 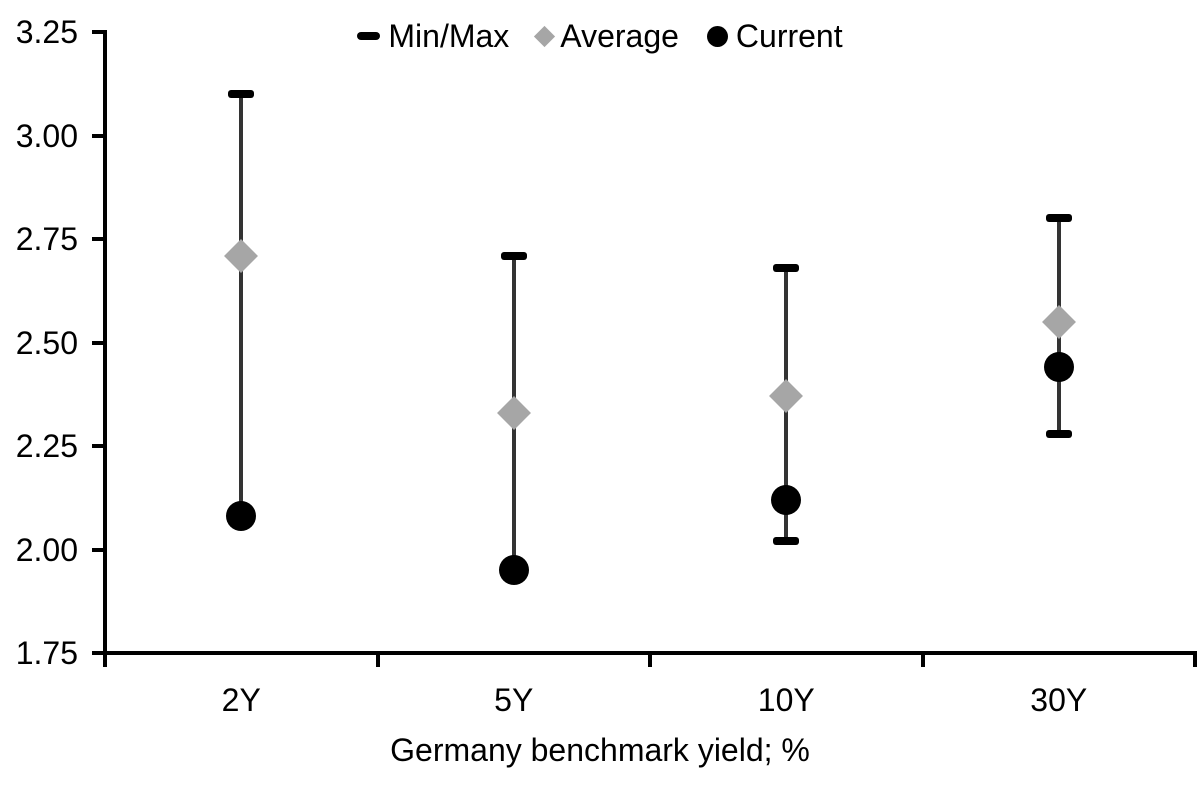 I want to click on current-marker-10Y, so click(x=786, y=499).